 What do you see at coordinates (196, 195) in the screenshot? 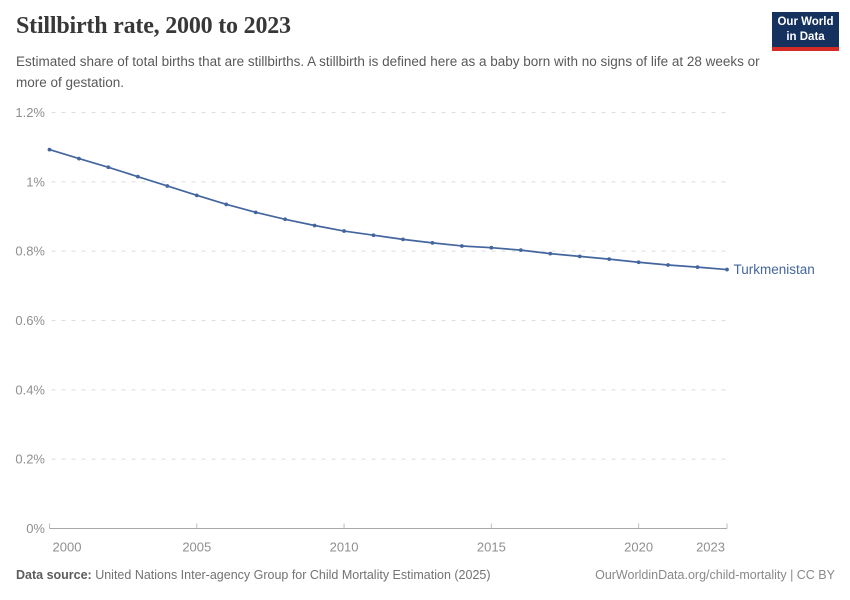
I see `data-point-2005` at bounding box center [196, 195].